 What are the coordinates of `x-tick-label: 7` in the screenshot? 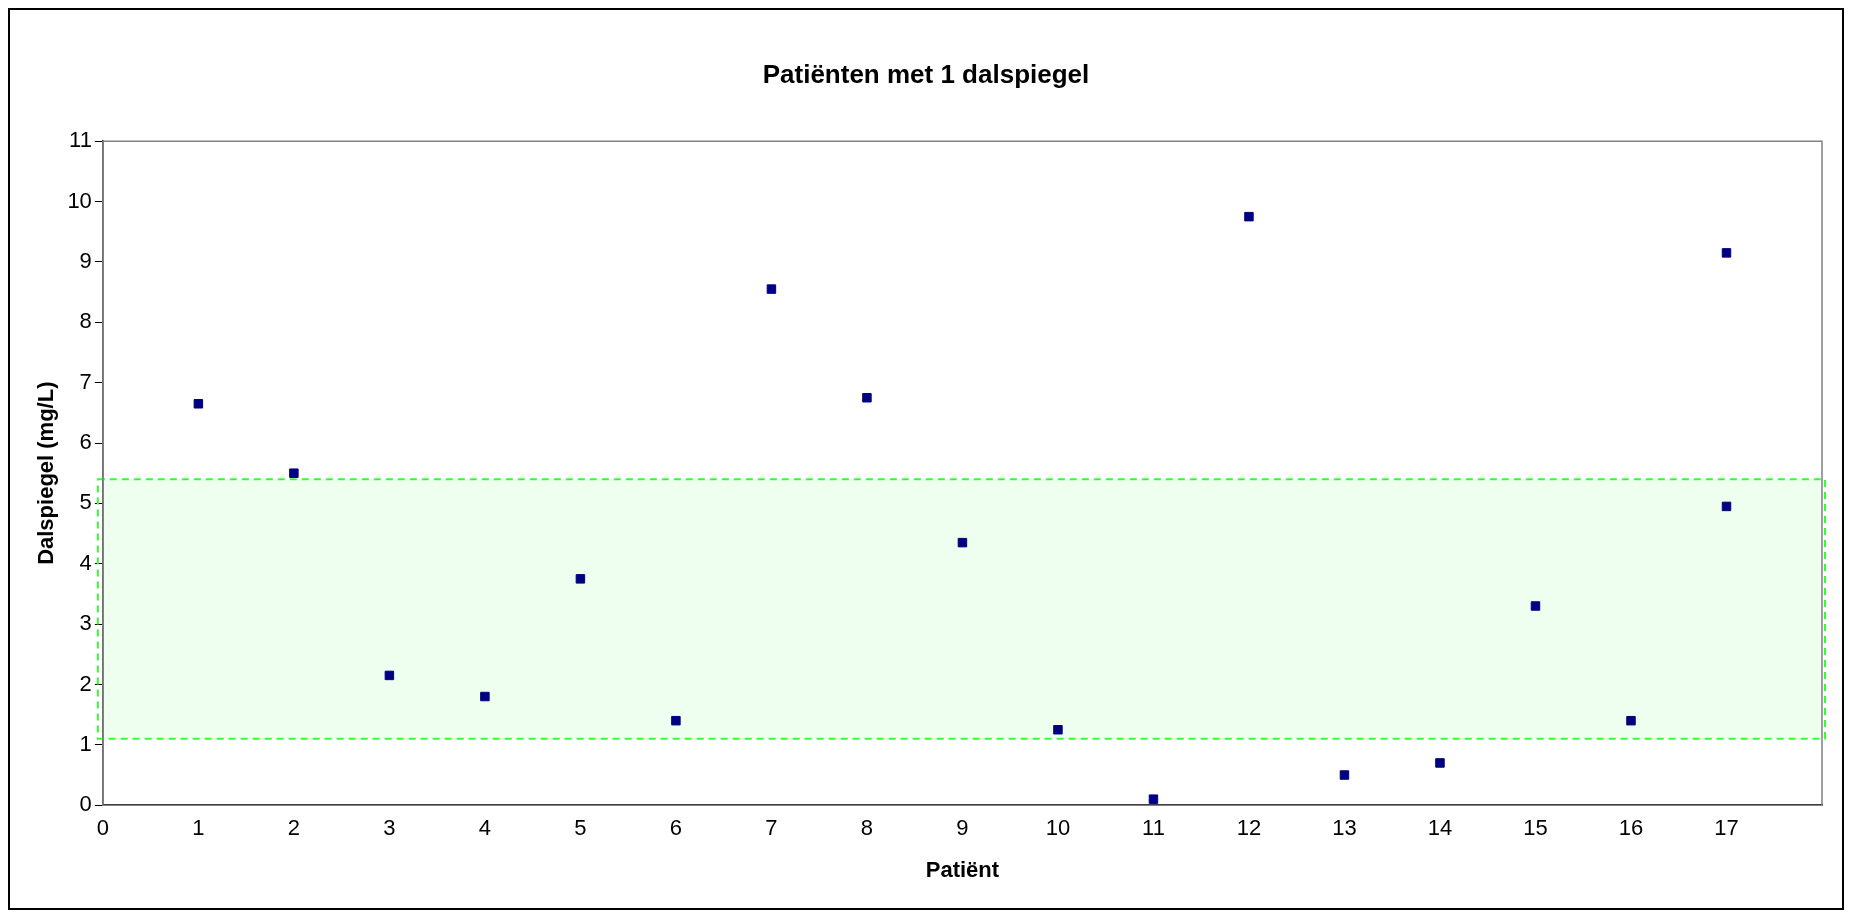 It's located at (771, 828).